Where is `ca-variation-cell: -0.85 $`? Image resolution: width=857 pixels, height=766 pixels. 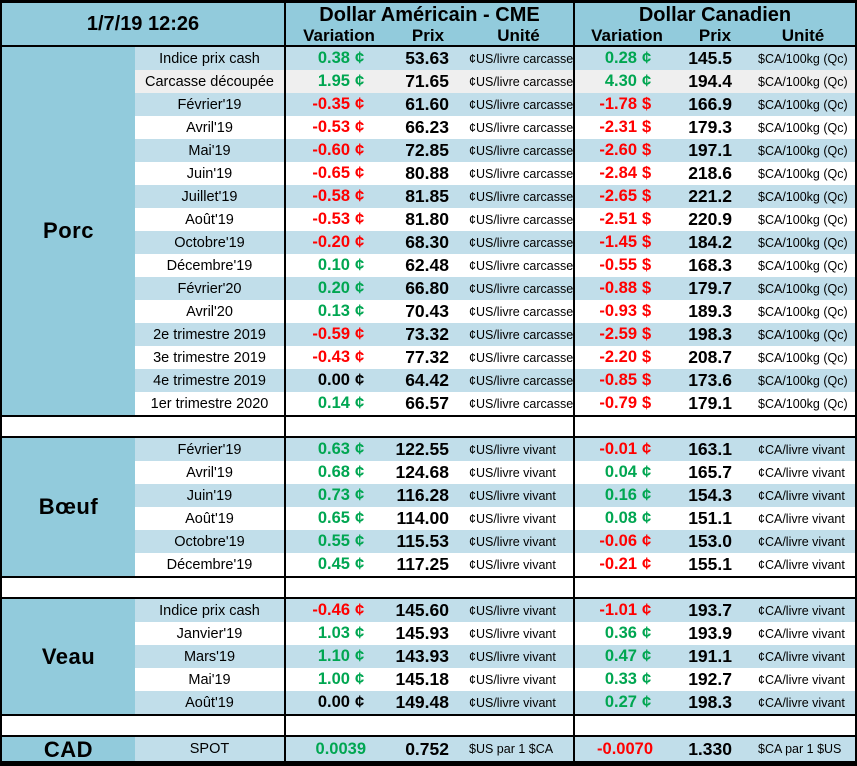 ca-variation-cell: -0.85 $ is located at coordinates (627, 380).